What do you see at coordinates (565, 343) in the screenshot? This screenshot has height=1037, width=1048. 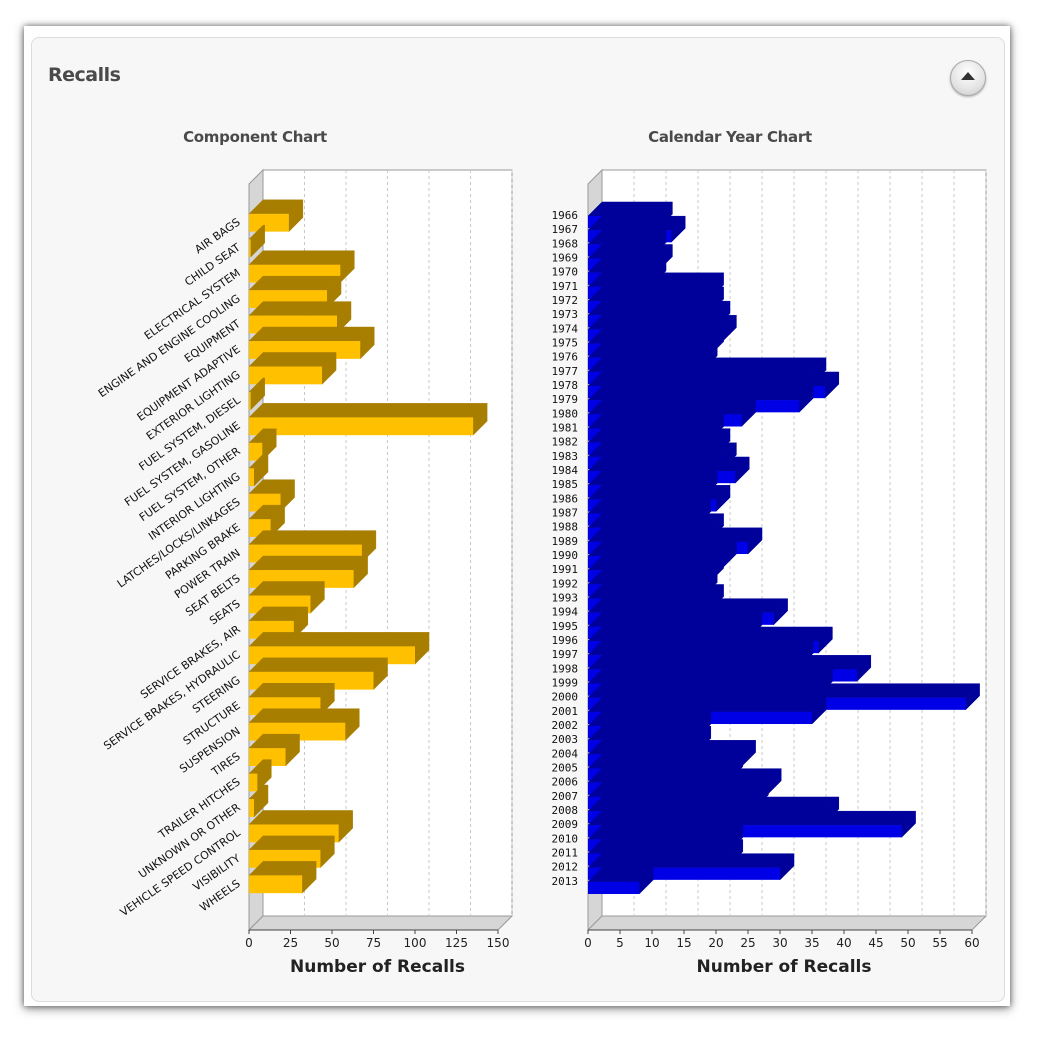 I see `year-category-label: 1975` at bounding box center [565, 343].